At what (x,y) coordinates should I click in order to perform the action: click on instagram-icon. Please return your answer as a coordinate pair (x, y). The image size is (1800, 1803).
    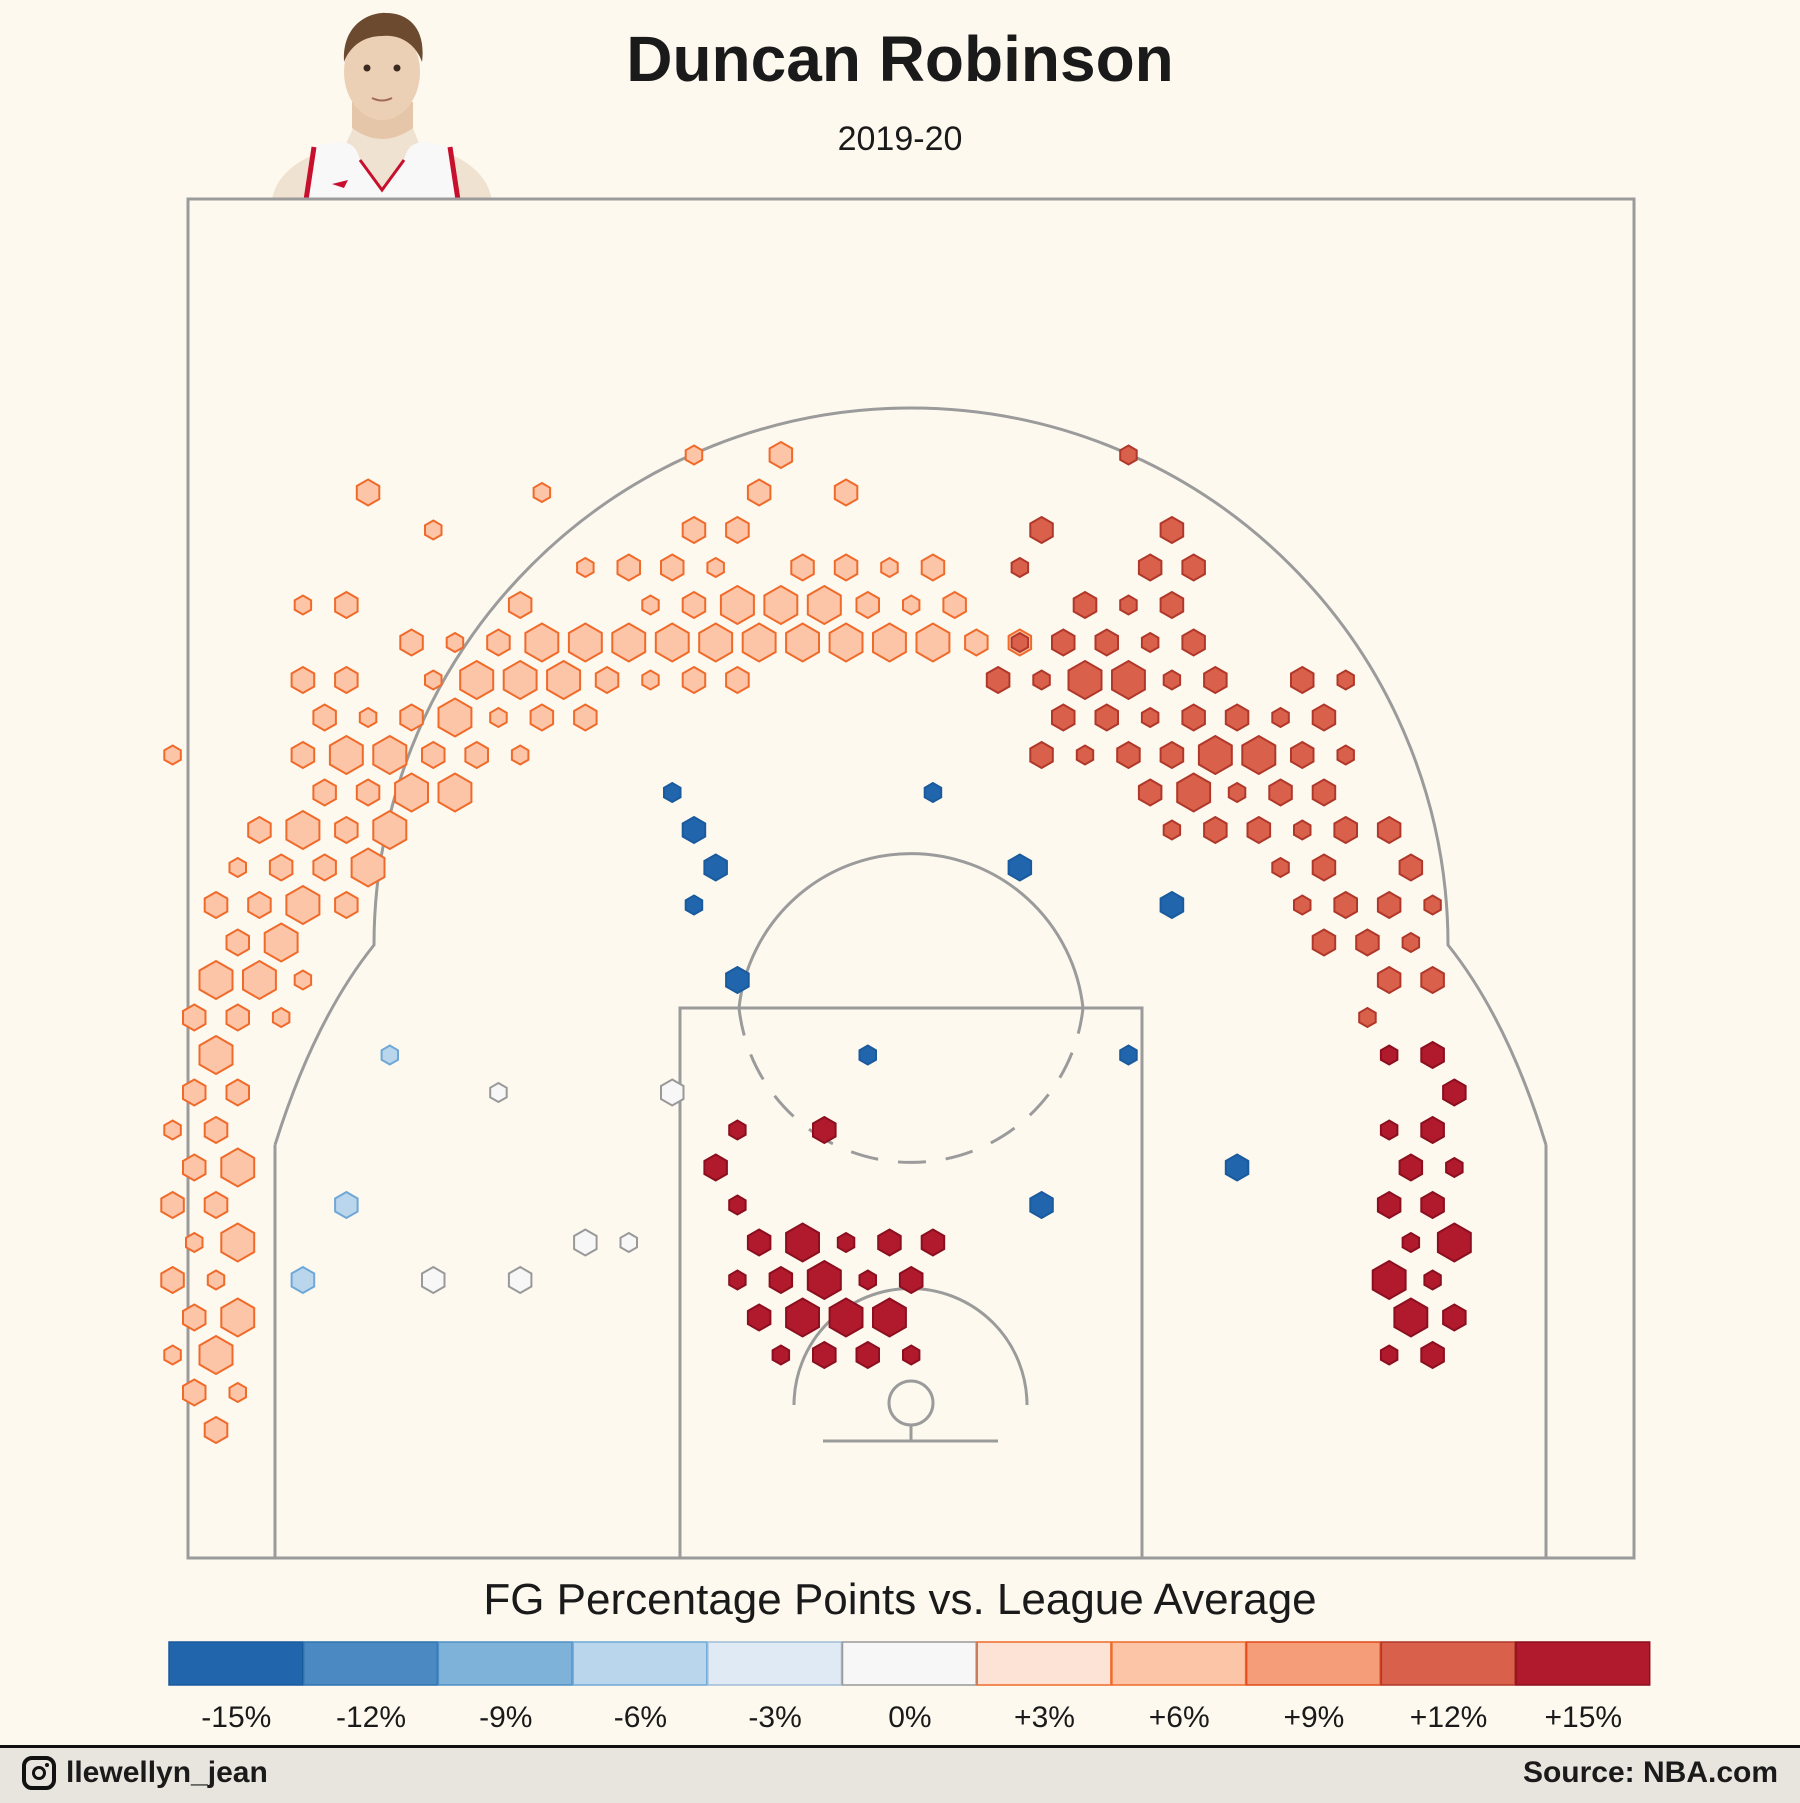
    Looking at the image, I should click on (39, 1773).